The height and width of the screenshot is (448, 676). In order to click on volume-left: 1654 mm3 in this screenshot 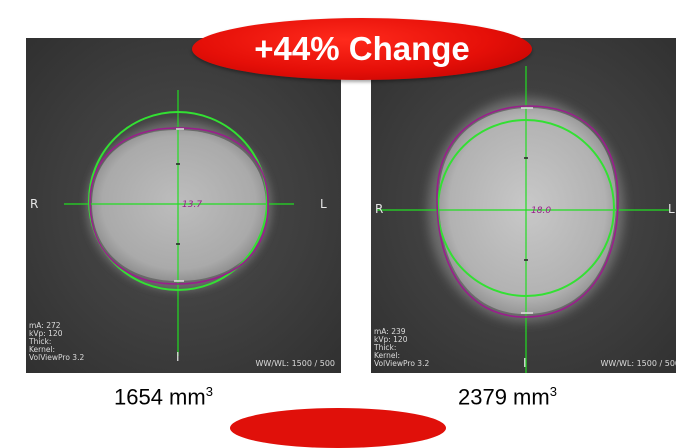, I will do `click(163, 397)`.